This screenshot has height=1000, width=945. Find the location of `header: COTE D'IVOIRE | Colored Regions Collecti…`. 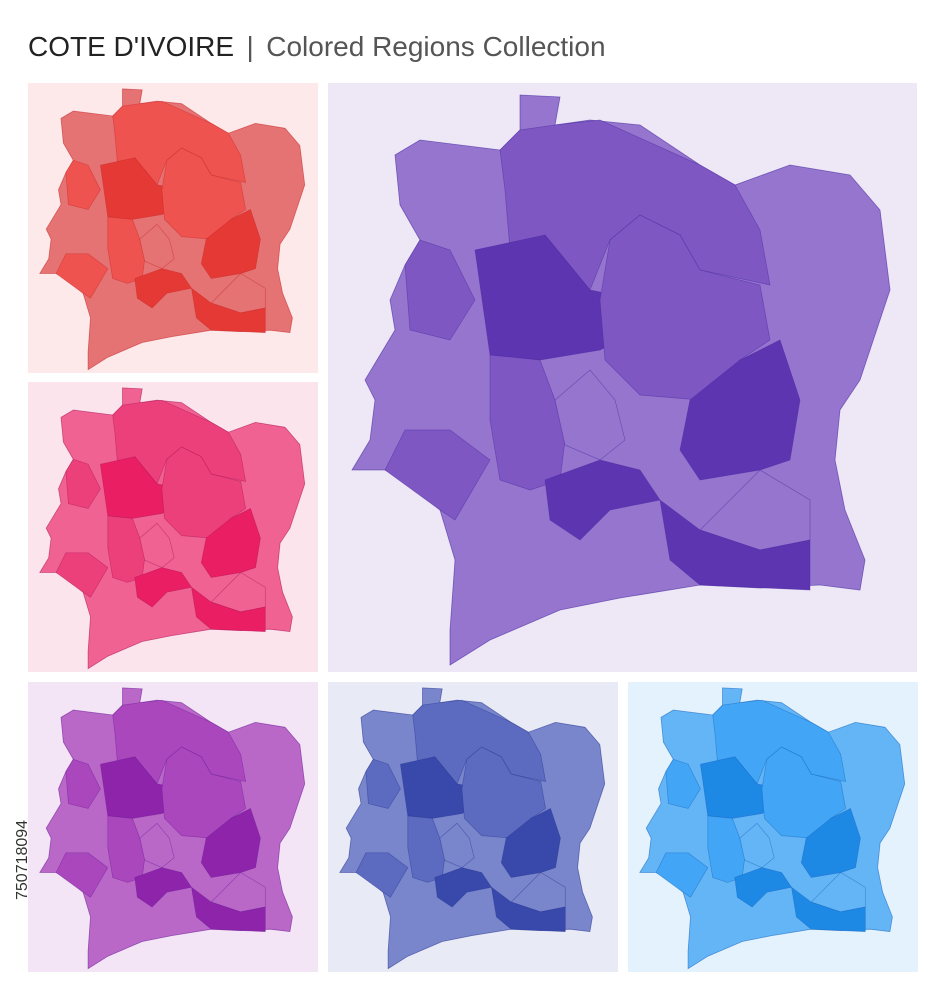

header: COTE D'IVOIRE | Colored Regions Collecti… is located at coordinates (317, 46).